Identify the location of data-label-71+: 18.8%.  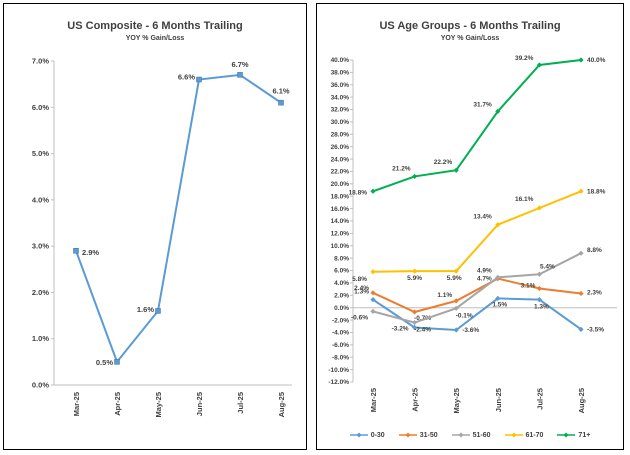
(358, 192).